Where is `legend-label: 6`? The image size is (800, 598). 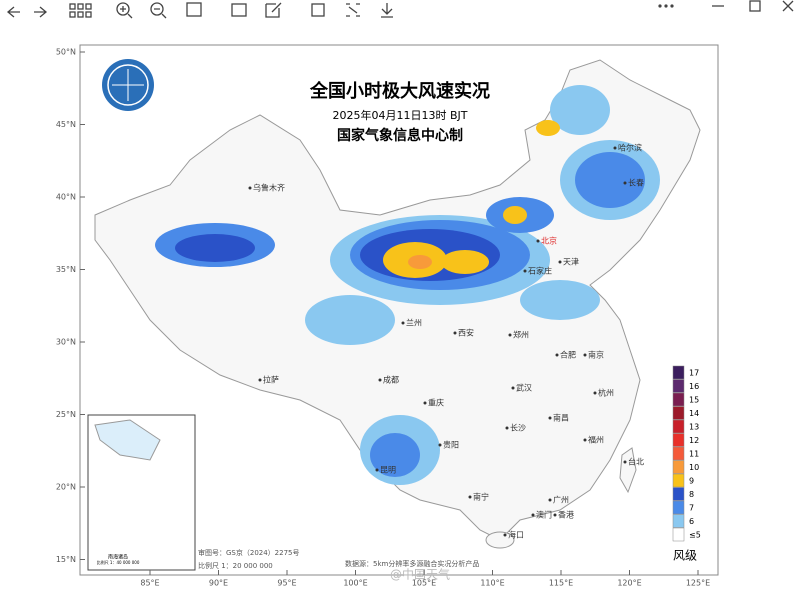
legend-label: 6 is located at coordinates (691, 521).